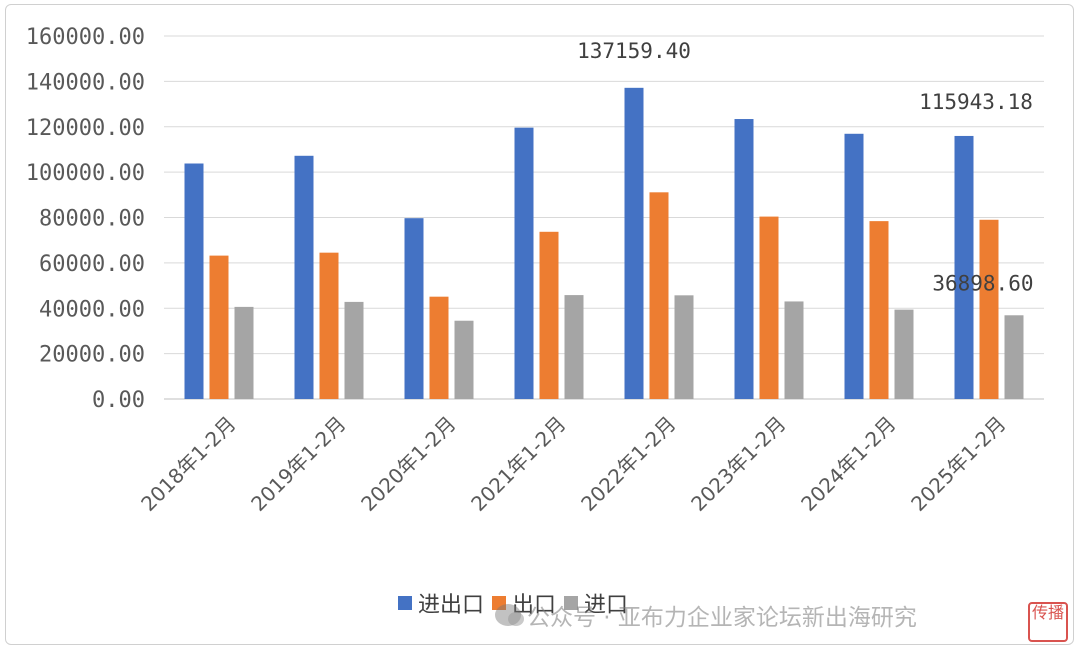 The image size is (1080, 651). Describe the element at coordinates (634, 51) in the screenshot. I see `data-label: 137159.40` at that location.